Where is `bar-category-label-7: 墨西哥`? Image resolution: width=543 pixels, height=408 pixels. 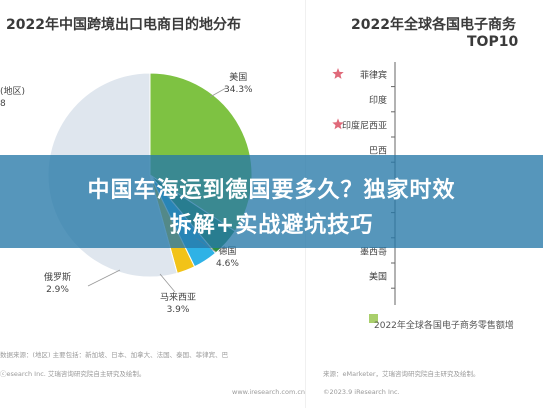
bar-category-label-7: 墨西哥 is located at coordinates (373, 251).